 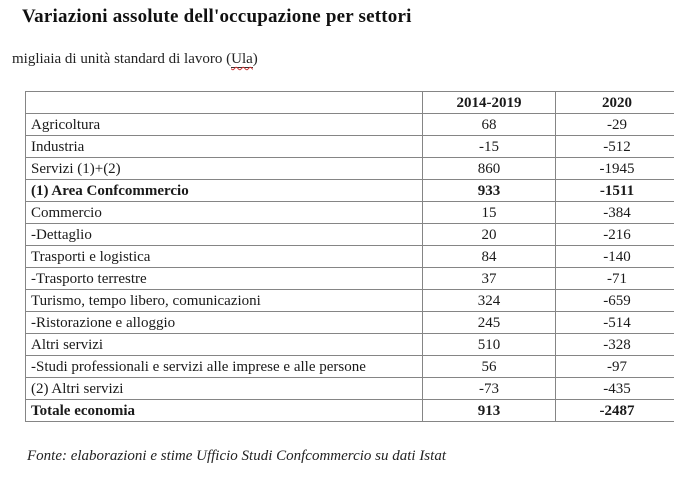 I want to click on value-2014-2019-cell: 20, so click(x=489, y=234).